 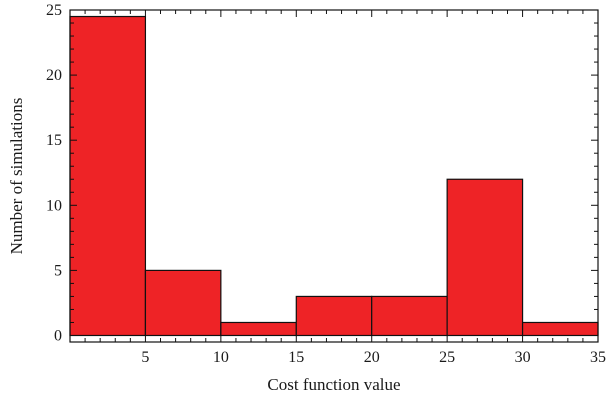 I want to click on y-tick-label-5: 5, so click(x=58, y=270).